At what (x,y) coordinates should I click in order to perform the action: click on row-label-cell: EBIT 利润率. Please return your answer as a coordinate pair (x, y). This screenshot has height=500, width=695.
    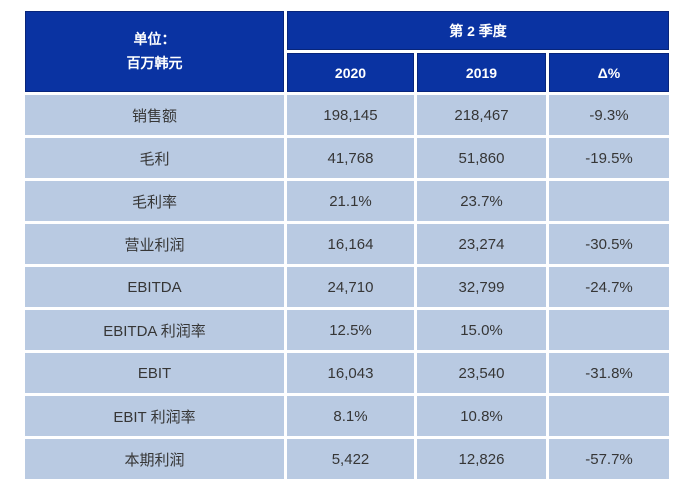
    Looking at the image, I should click on (154, 416).